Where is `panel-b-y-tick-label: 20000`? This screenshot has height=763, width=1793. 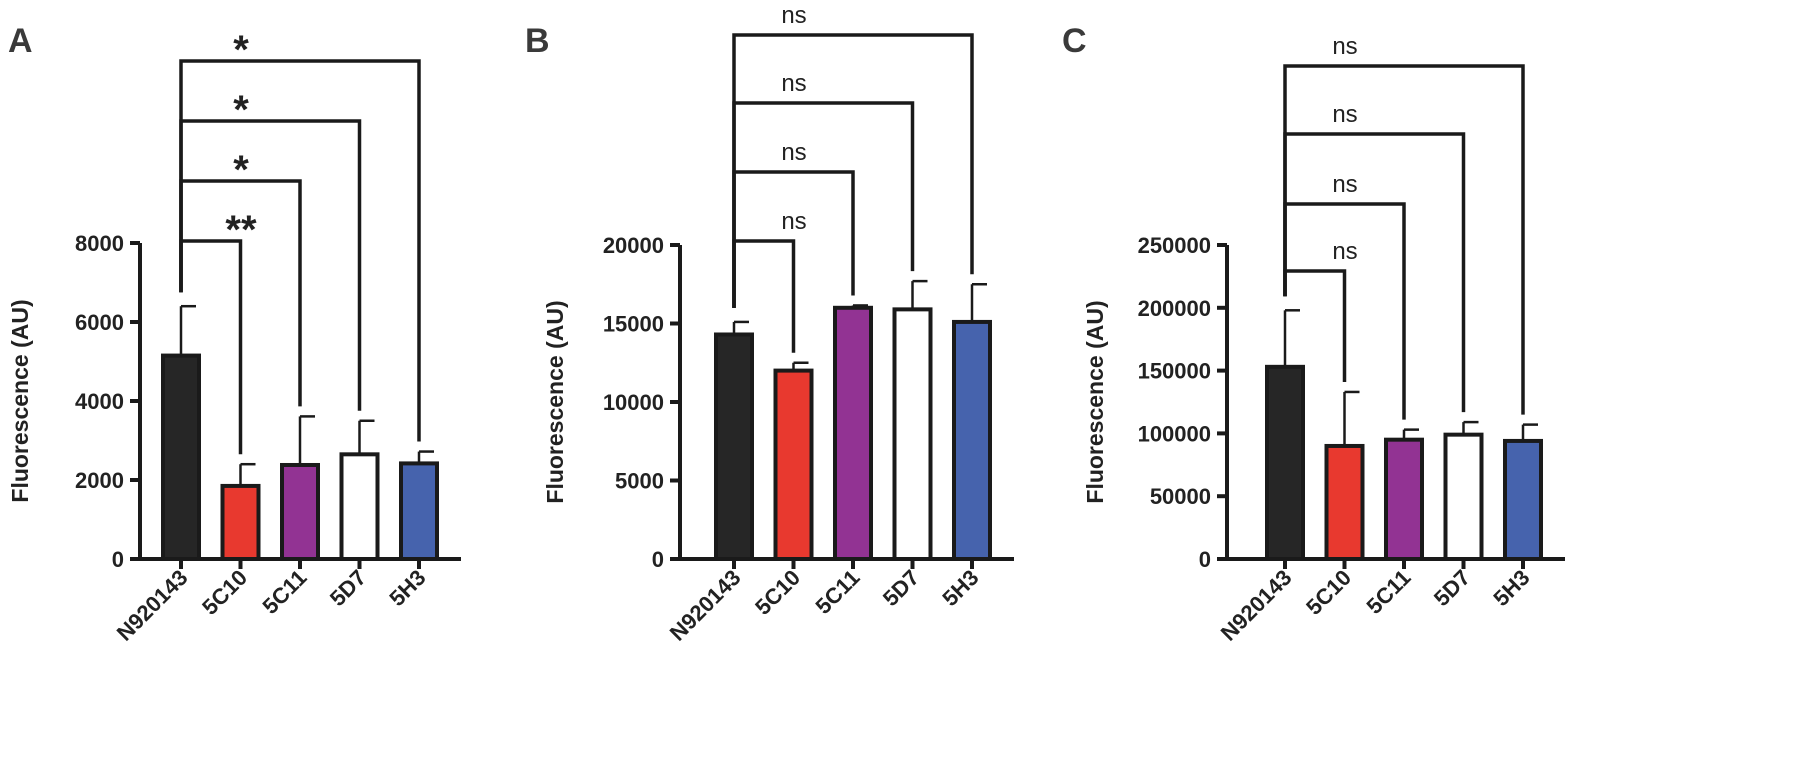 panel-b-y-tick-label: 20000 is located at coordinates (633, 245).